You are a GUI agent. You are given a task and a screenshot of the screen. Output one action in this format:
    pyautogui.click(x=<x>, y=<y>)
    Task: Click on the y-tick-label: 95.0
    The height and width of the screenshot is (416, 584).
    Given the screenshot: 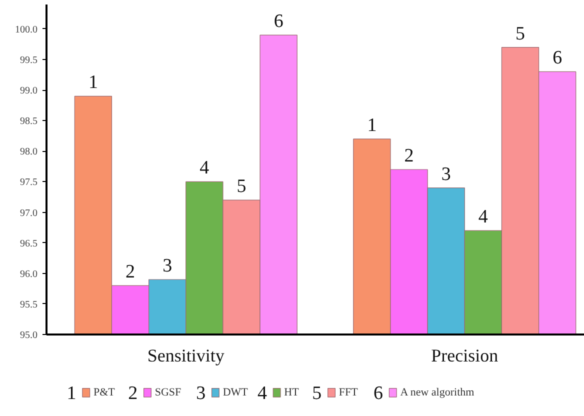 What is the action you would take?
    pyautogui.click(x=29, y=335)
    